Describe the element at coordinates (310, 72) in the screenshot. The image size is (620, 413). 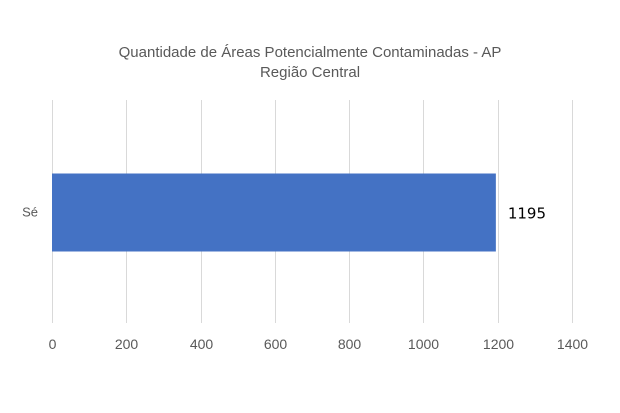
I see `chart-subtitle: Região Central` at that location.